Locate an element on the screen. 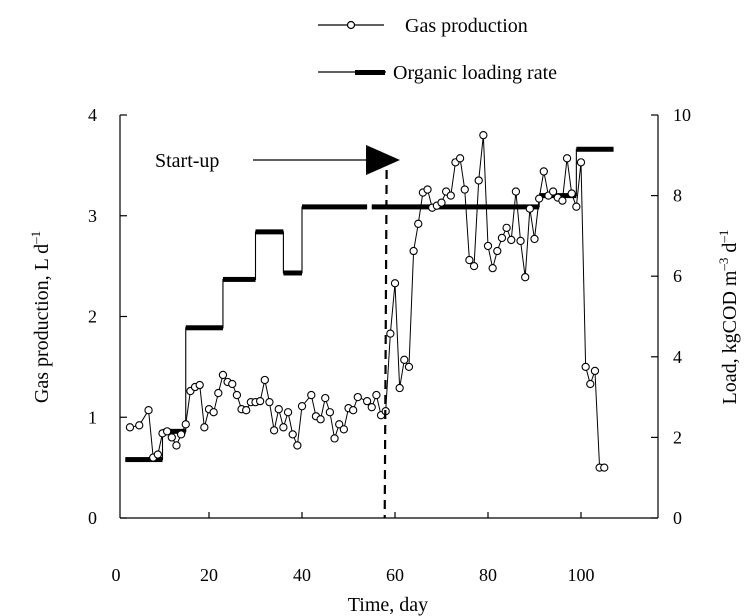 This screenshot has height=616, width=755. y-right-title-mid: d is located at coordinates (730, 250).